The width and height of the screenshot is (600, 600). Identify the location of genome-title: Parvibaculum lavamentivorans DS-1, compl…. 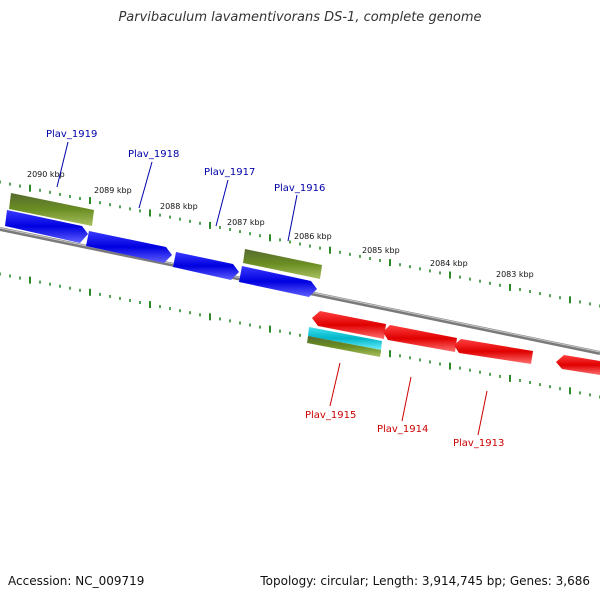
(300, 17).